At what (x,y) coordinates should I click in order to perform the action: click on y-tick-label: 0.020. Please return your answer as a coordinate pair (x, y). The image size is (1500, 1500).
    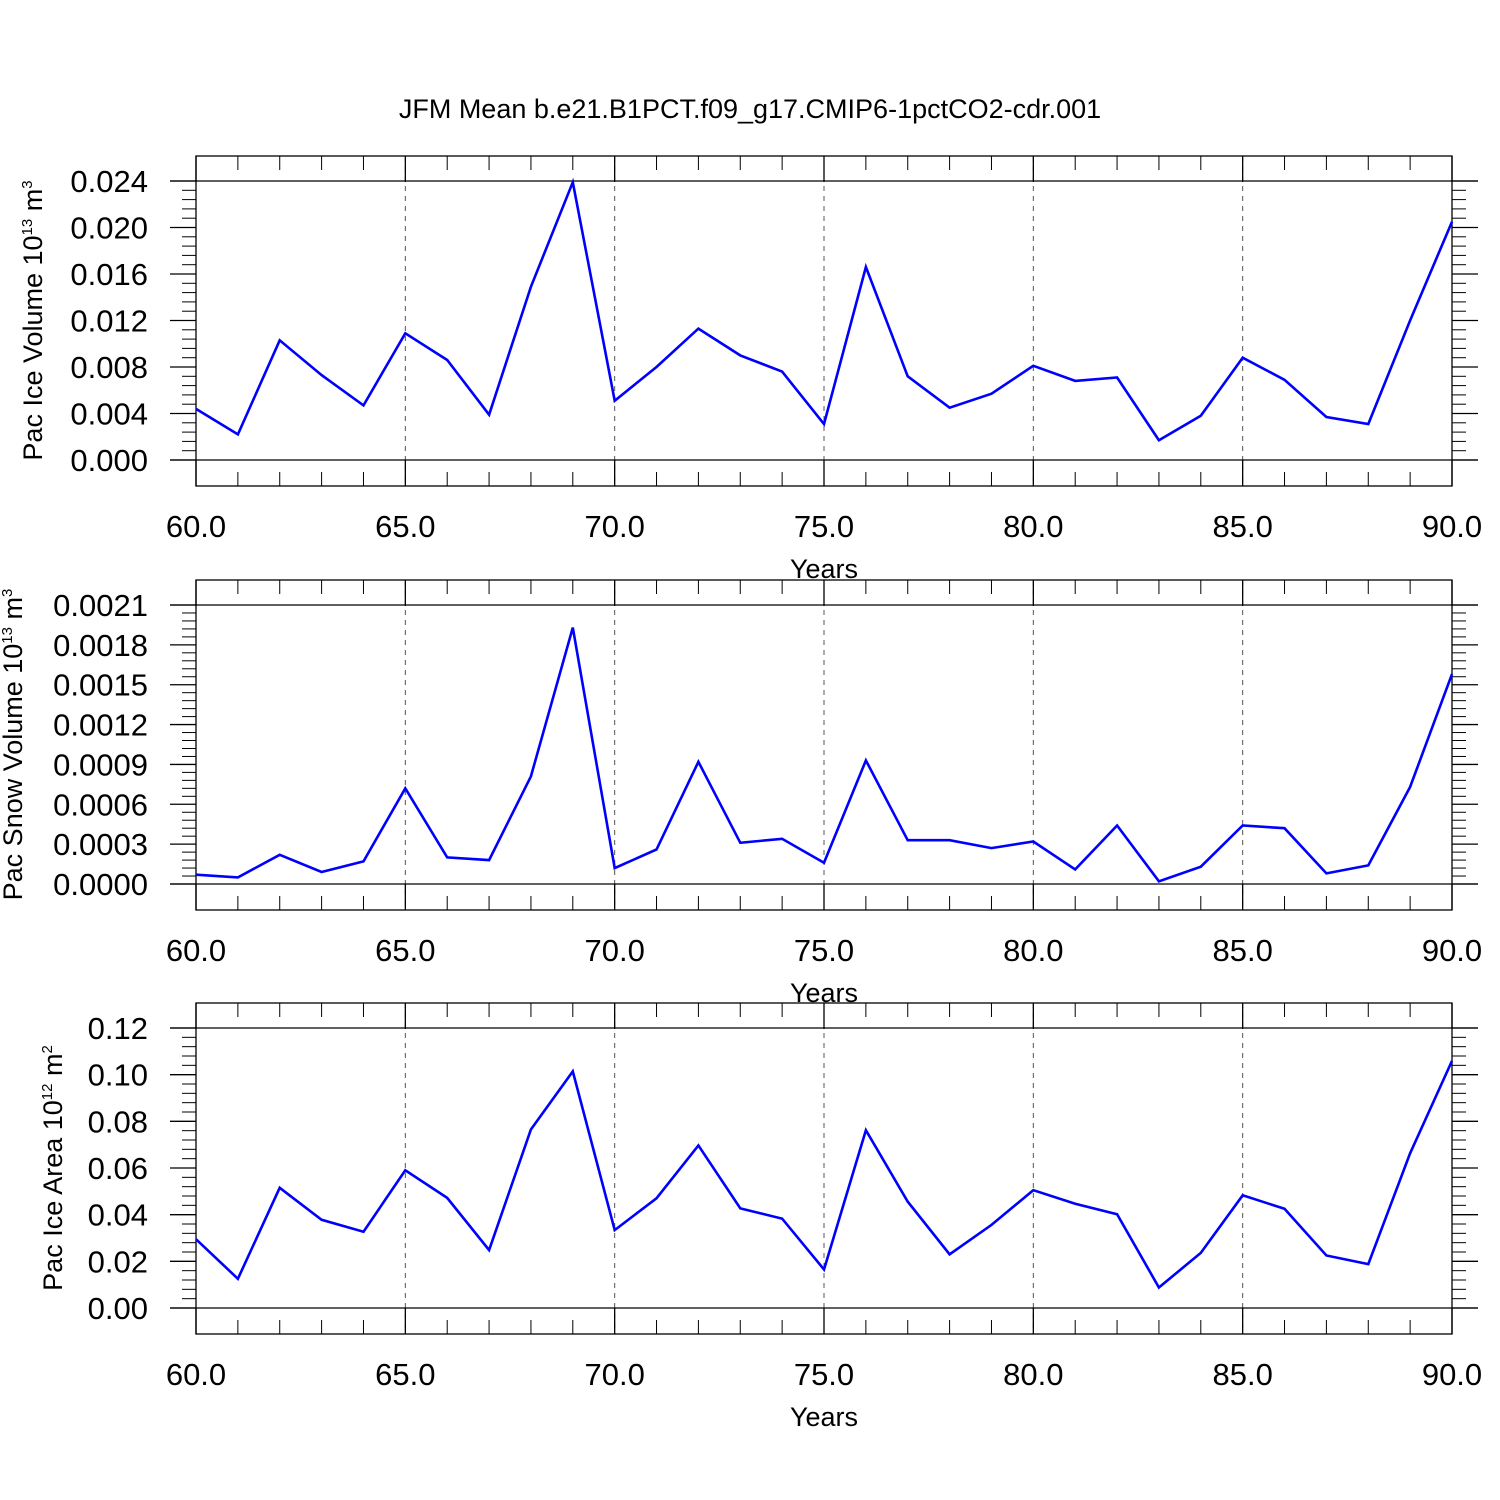
    Looking at the image, I should click on (109, 228).